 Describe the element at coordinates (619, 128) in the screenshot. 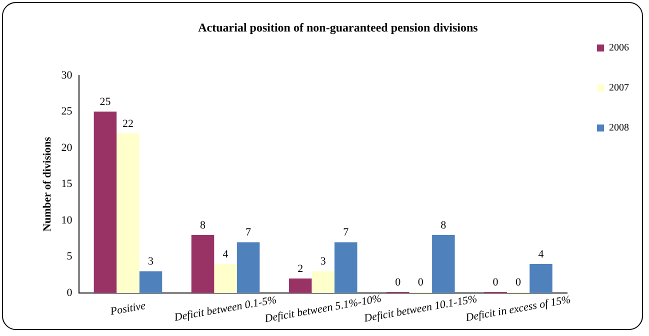

I see `legend-label: 2008` at that location.